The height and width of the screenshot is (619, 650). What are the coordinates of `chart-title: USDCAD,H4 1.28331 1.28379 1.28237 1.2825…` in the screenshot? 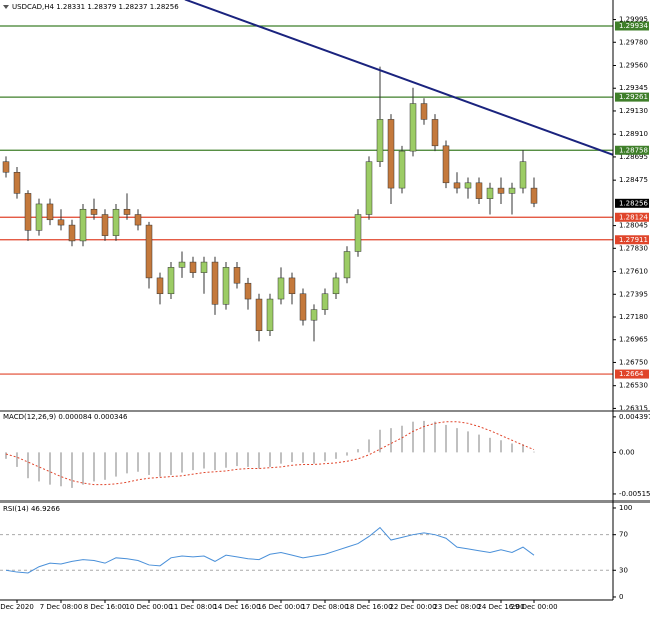 It's located at (95, 7).